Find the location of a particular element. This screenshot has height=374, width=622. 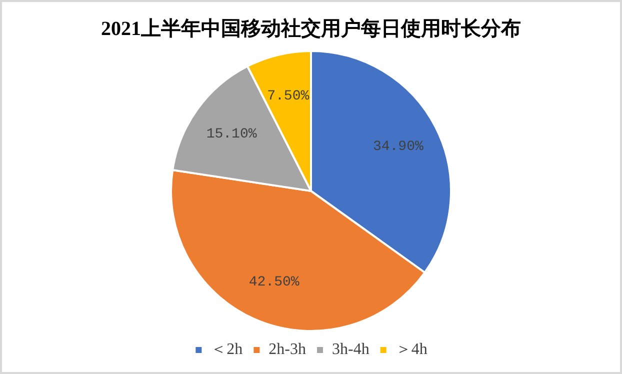

chart-title: 2021上半年中国移动社交用户每日使用时长分布 is located at coordinates (311, 28).